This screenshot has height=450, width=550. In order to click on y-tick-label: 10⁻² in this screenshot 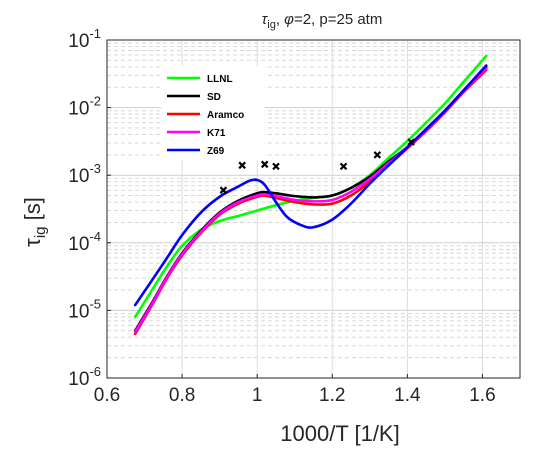, I will do `click(84, 107)`.